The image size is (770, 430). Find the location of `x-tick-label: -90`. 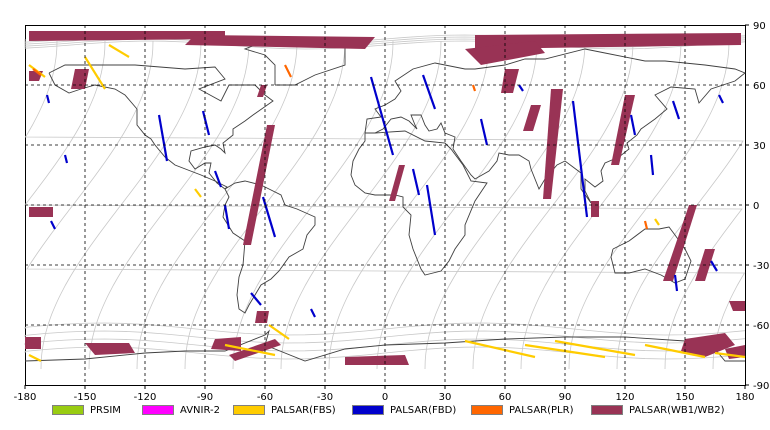

x-tick-label: -90 is located at coordinates (205, 396).